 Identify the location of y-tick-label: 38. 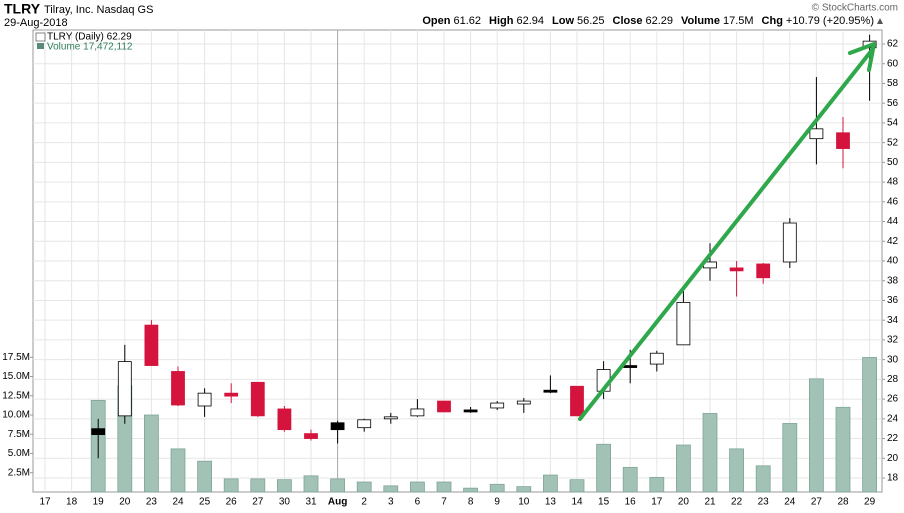
(893, 280).